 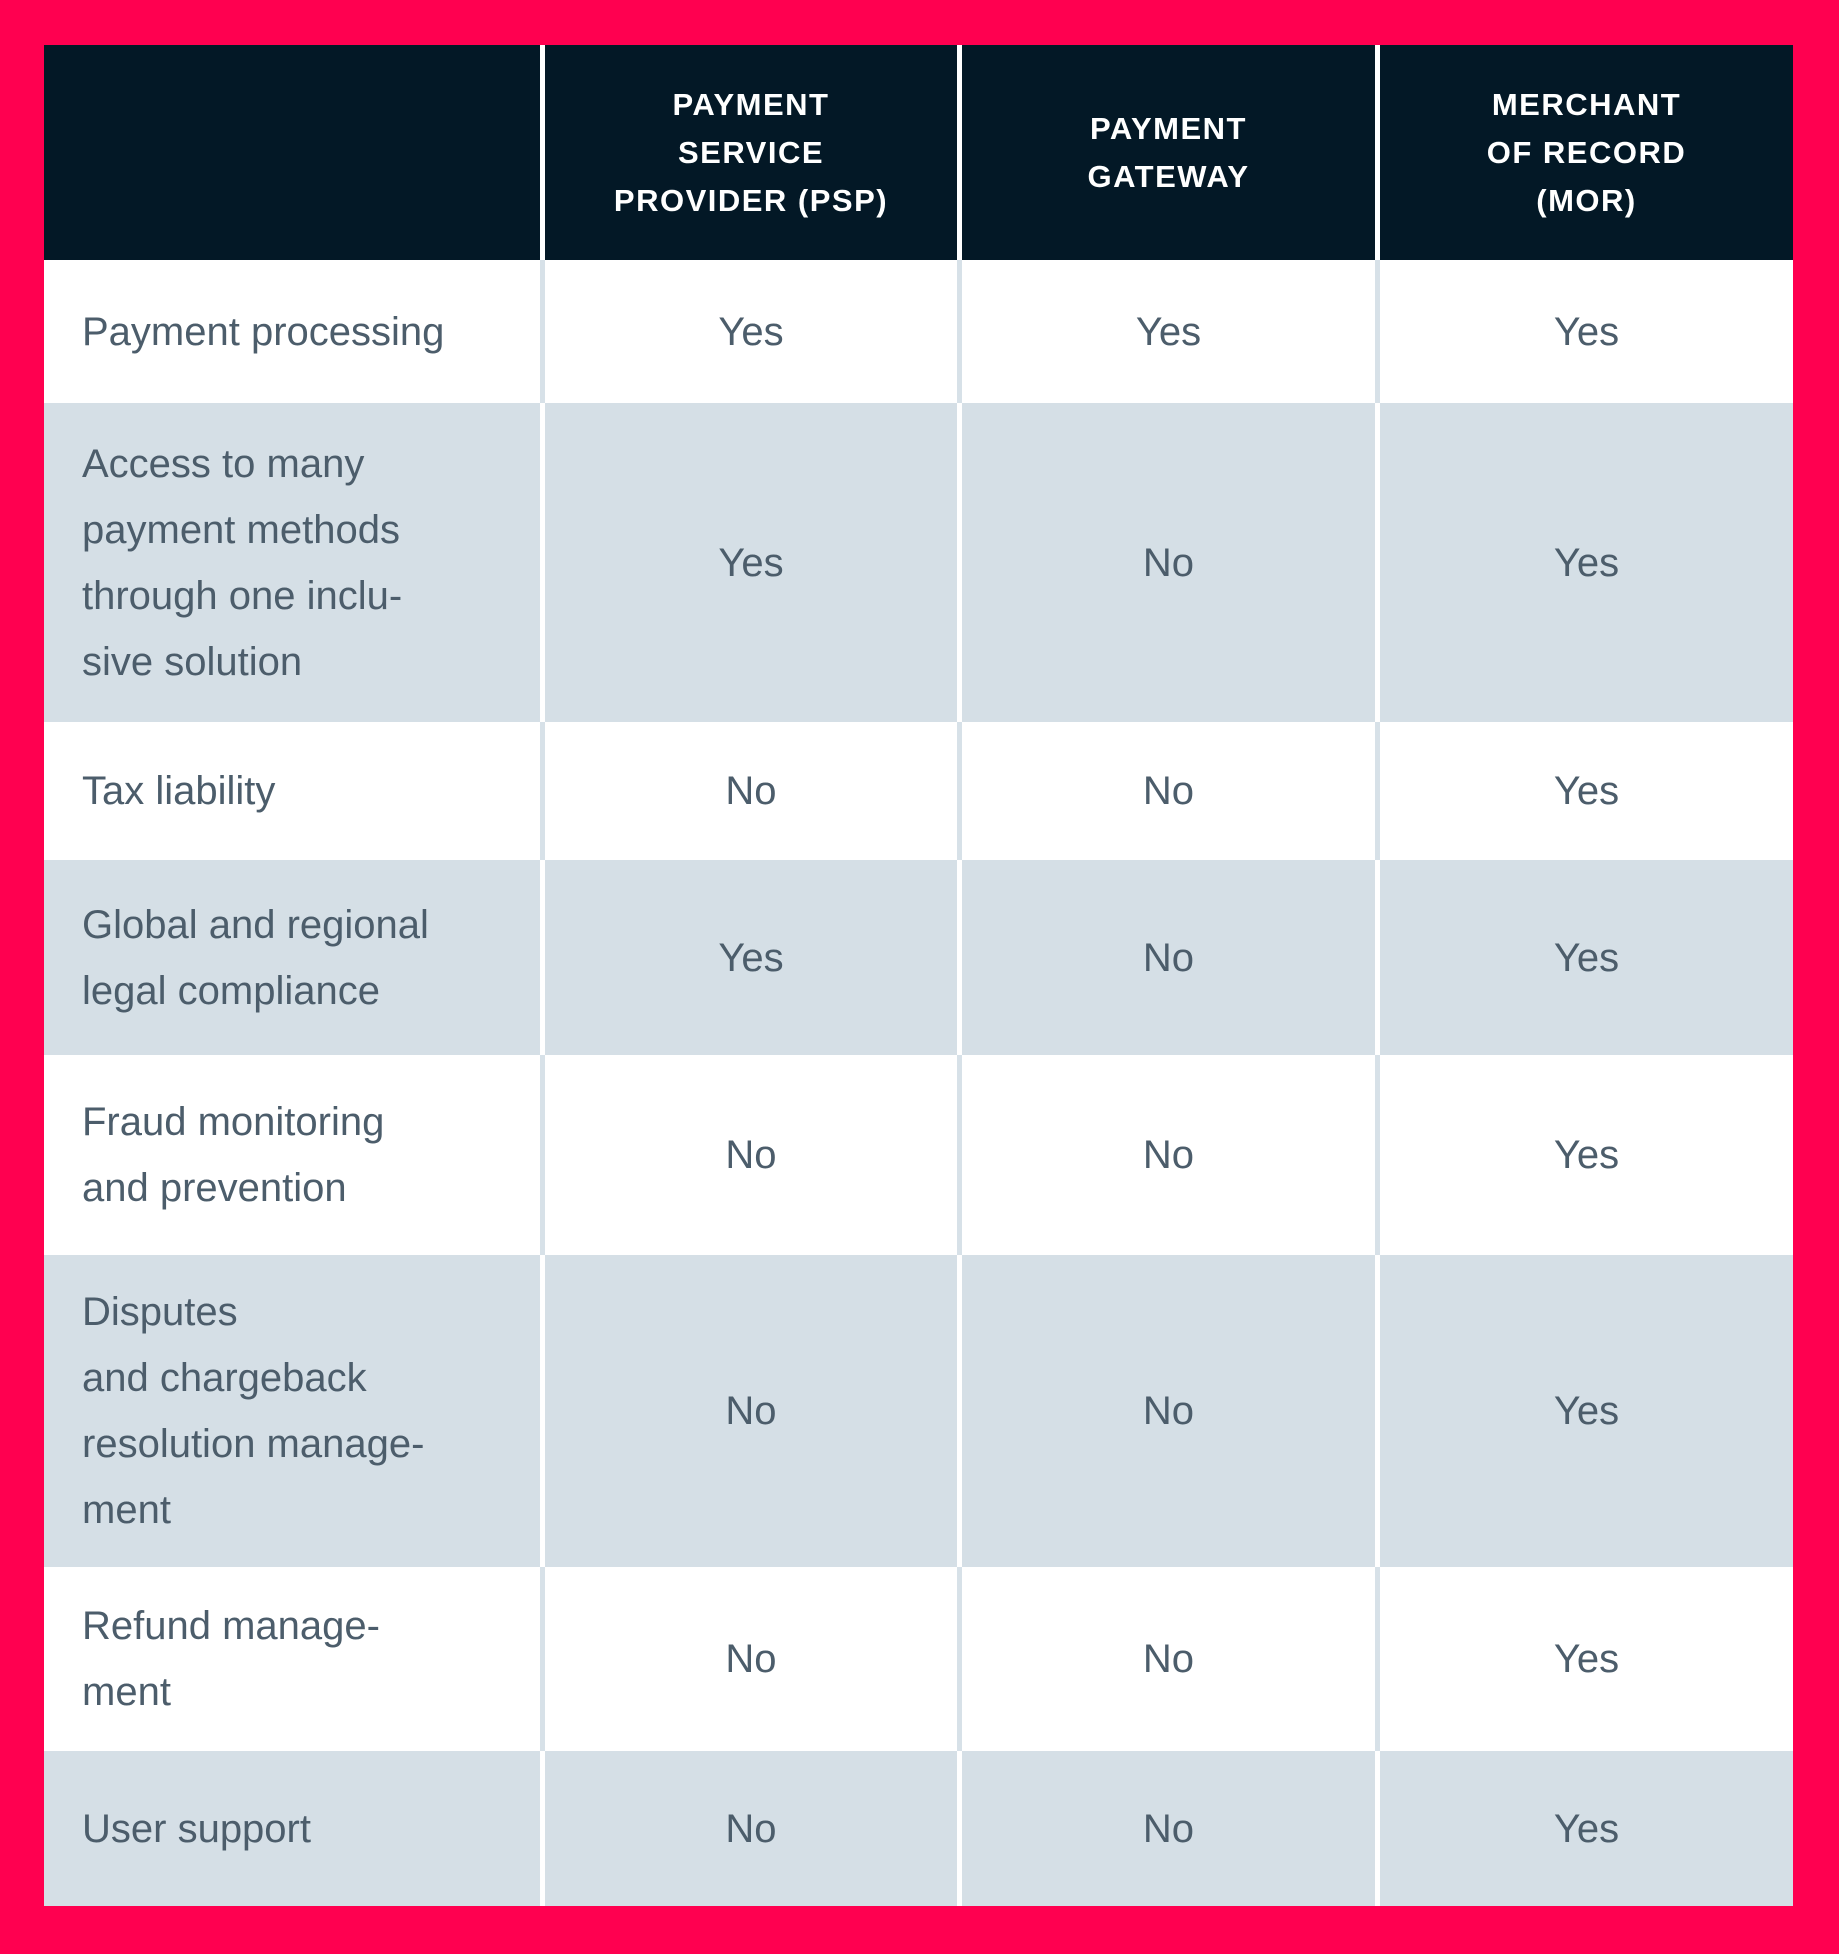 I want to click on feature-label: Refund manage- ment, so click(x=294, y=1659).